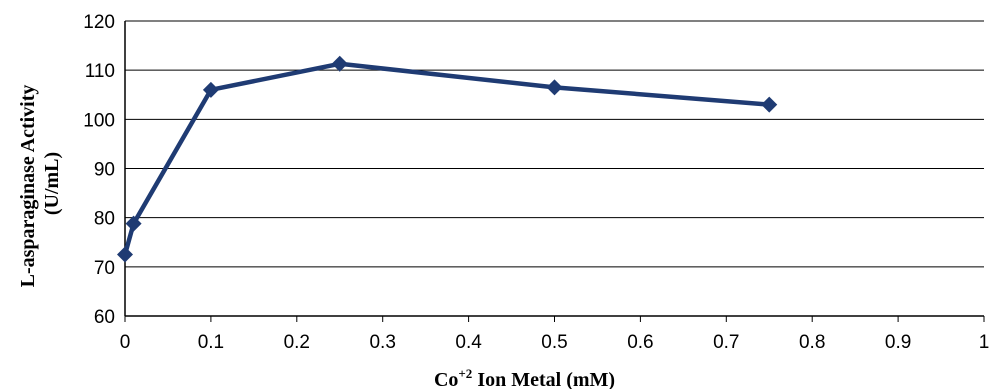 Image resolution: width=991 pixels, height=389 pixels. What do you see at coordinates (543, 379) in the screenshot?
I see `x-axis-title-rest: Ion Metal (mM)` at bounding box center [543, 379].